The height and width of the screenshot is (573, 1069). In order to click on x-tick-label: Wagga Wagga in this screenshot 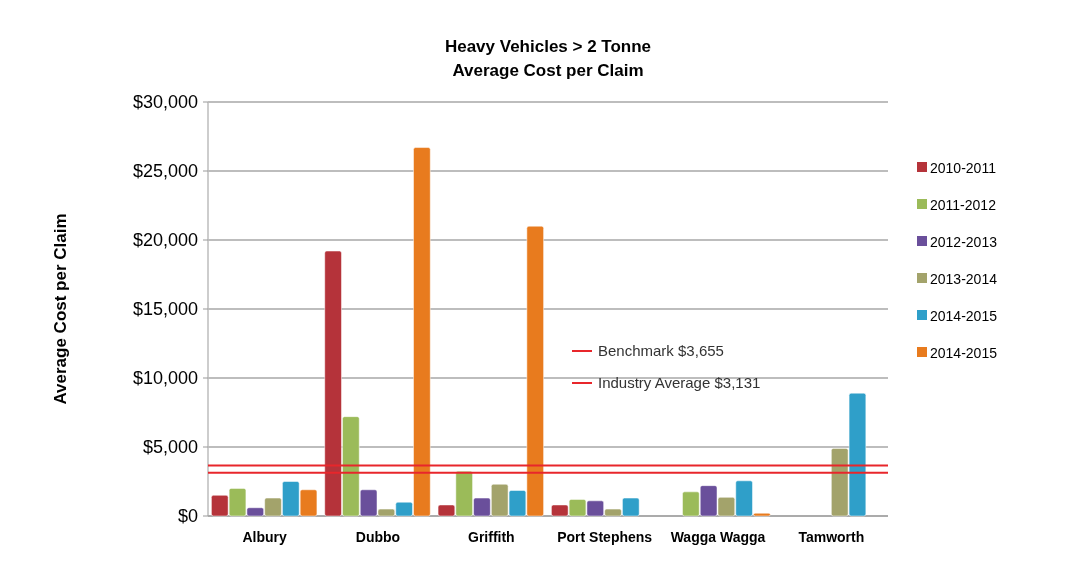, I will do `click(718, 537)`.